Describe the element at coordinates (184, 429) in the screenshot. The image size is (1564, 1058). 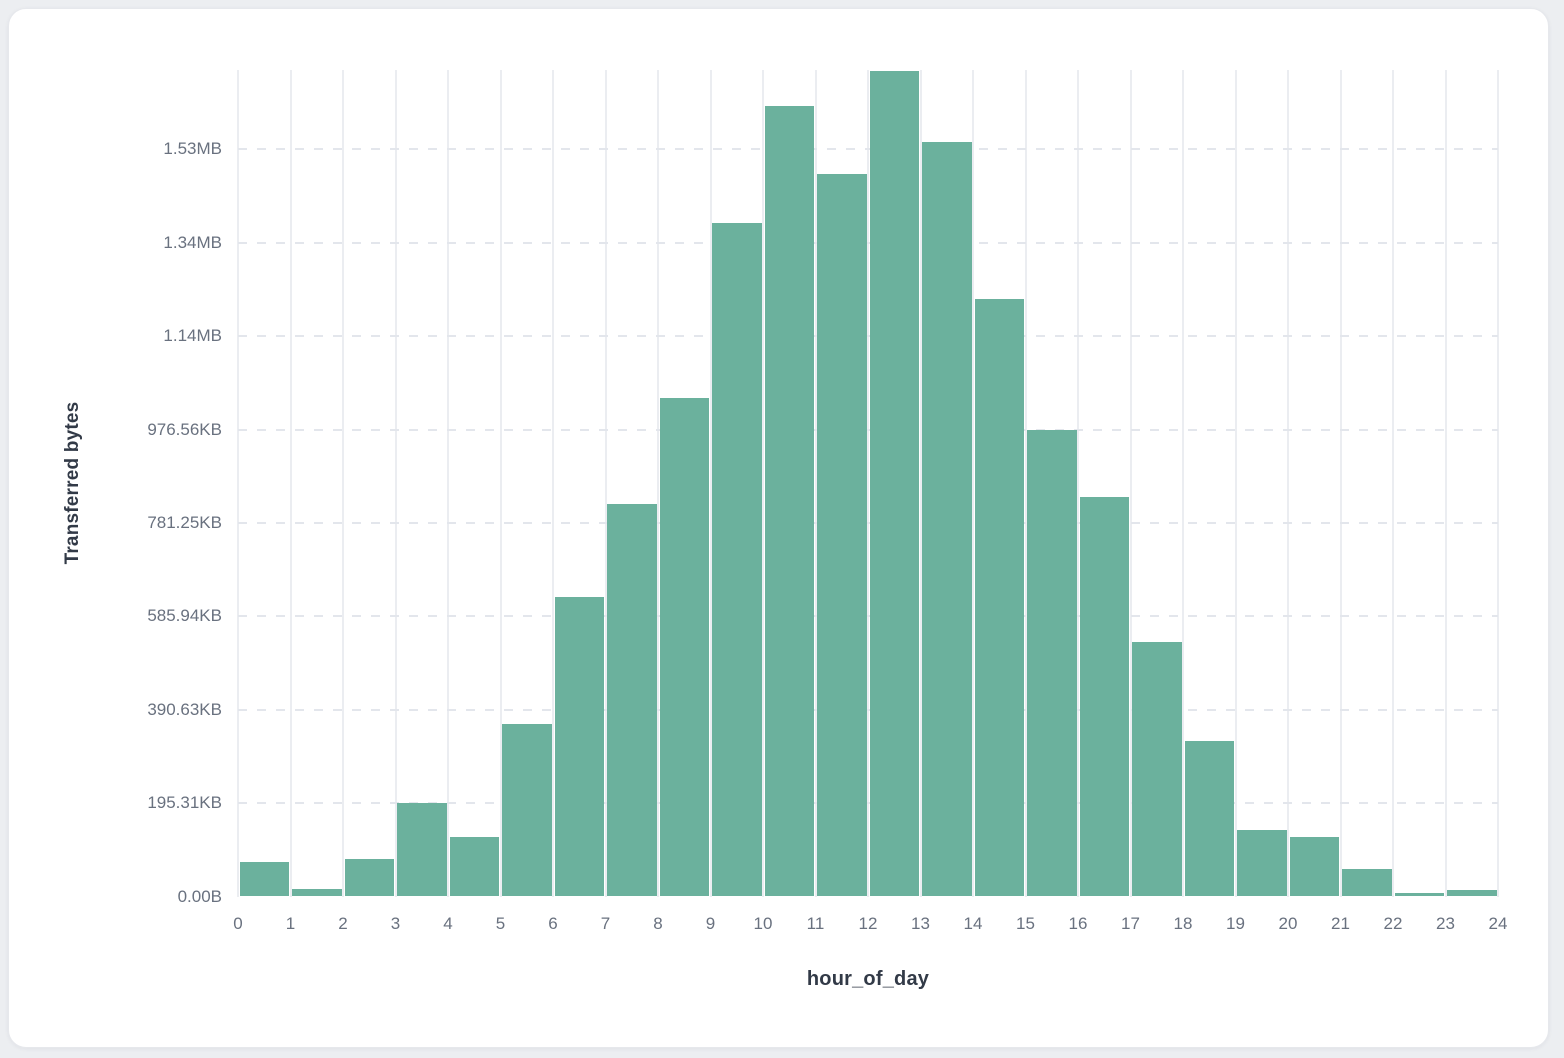
I see `y-tick-label-976.56KB: 976.56KB` at that location.